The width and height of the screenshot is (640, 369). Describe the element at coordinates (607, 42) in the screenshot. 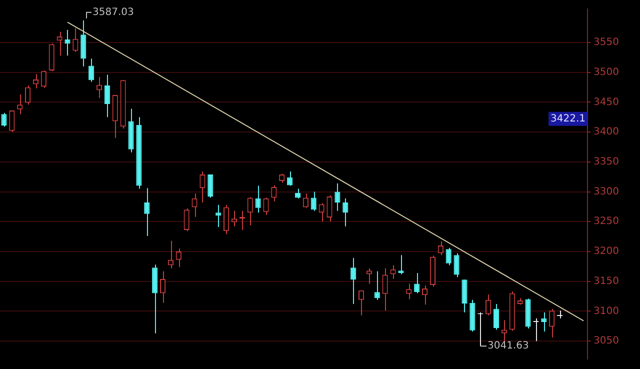

I see `y-tick-label: 3550` at that location.